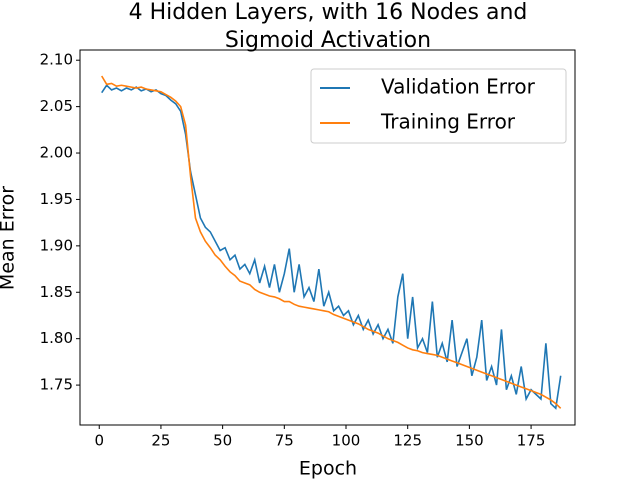 The image size is (640, 480). I want to click on y-tick-label: 1.80, so click(56, 338).